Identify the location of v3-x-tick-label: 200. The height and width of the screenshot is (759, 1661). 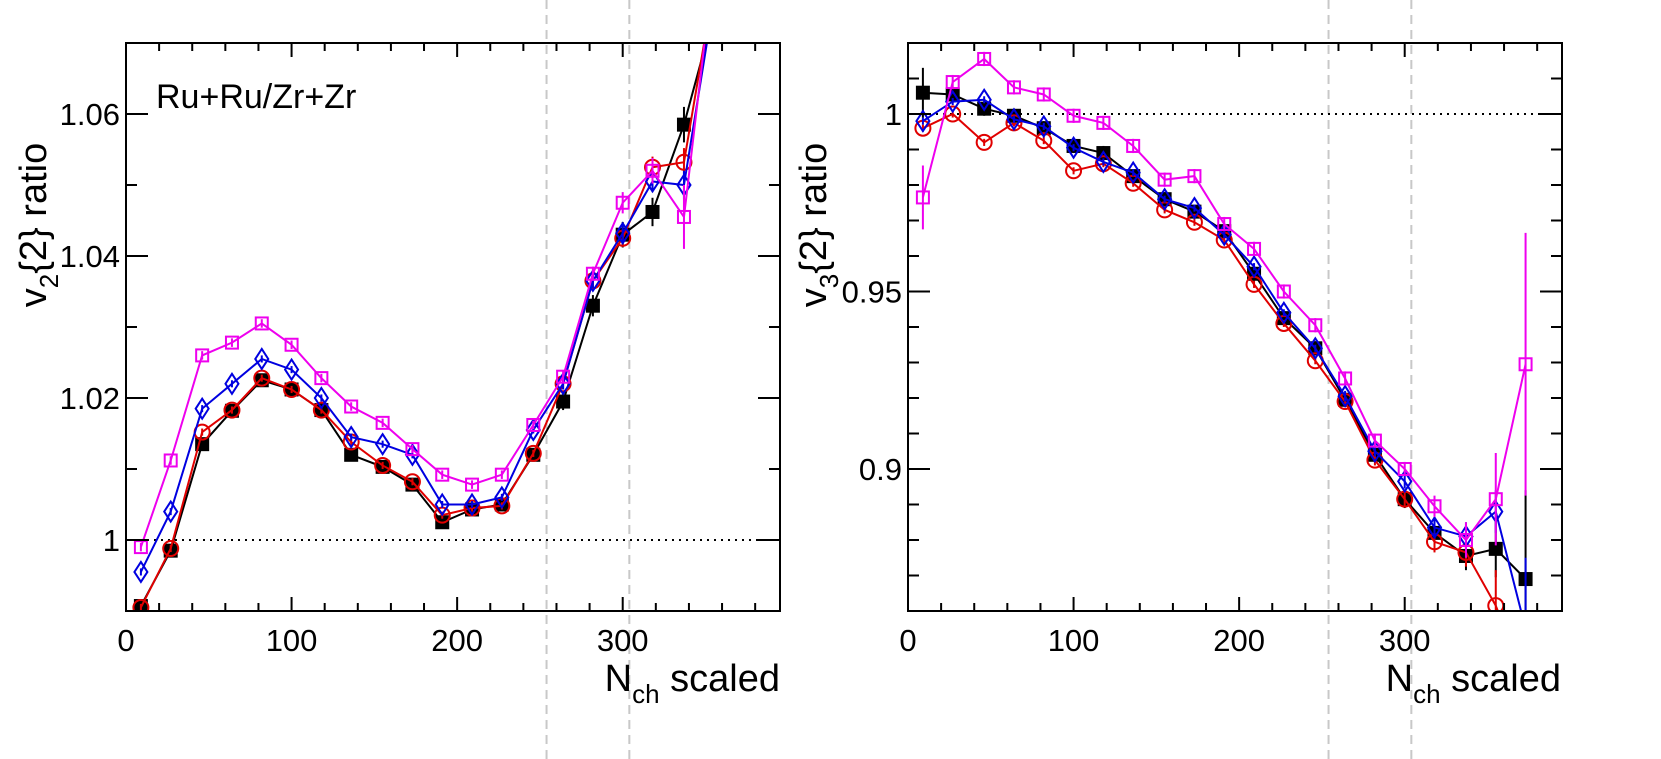
(1239, 640).